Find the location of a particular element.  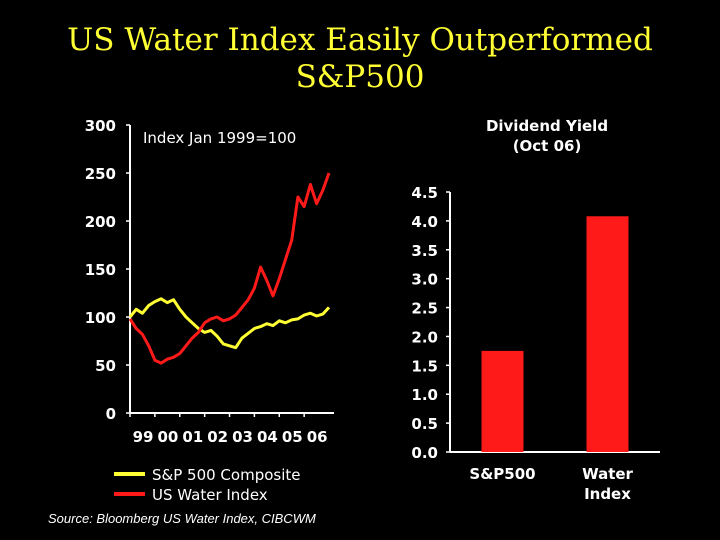

bar-chart-y-tick-label: 4.0 is located at coordinates (424, 222).